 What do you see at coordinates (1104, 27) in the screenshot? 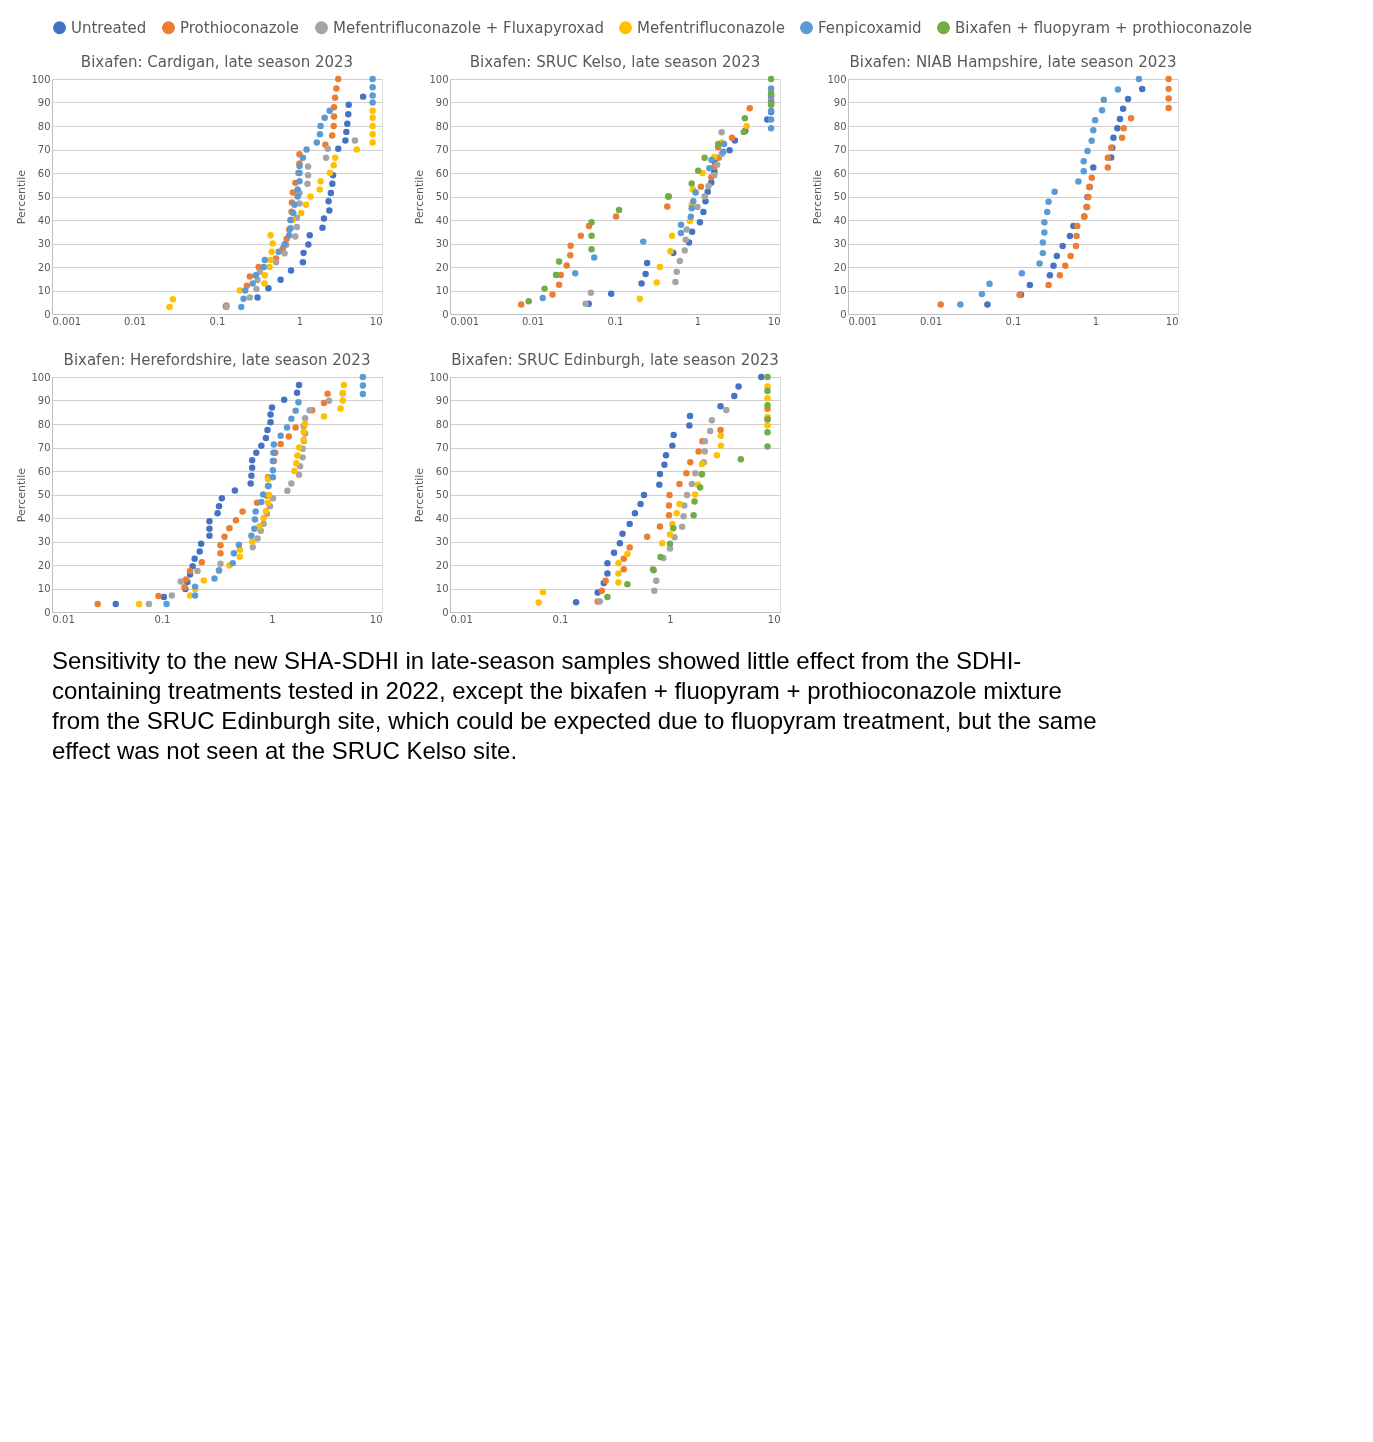
I see `legend-label: Bixafen + fluopyram + prothioconazole` at bounding box center [1104, 27].